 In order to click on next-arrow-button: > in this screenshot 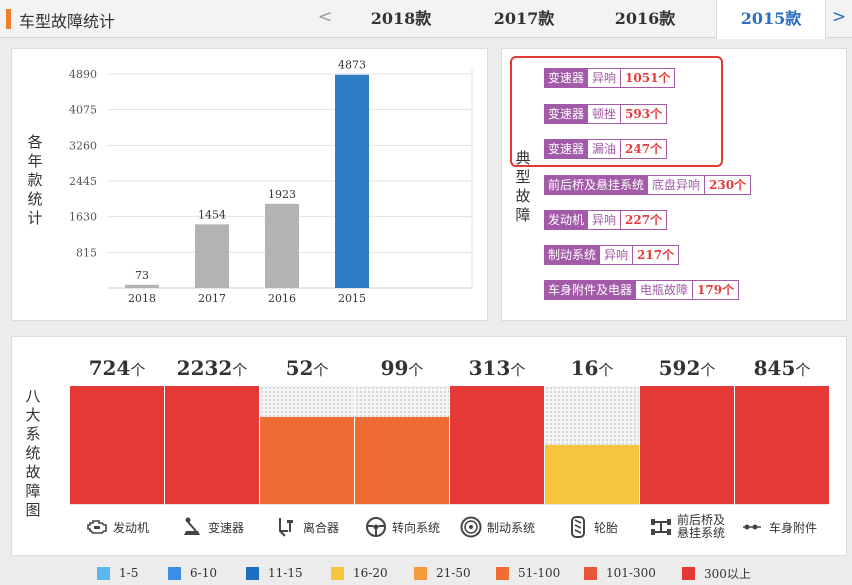, I will do `click(839, 17)`.